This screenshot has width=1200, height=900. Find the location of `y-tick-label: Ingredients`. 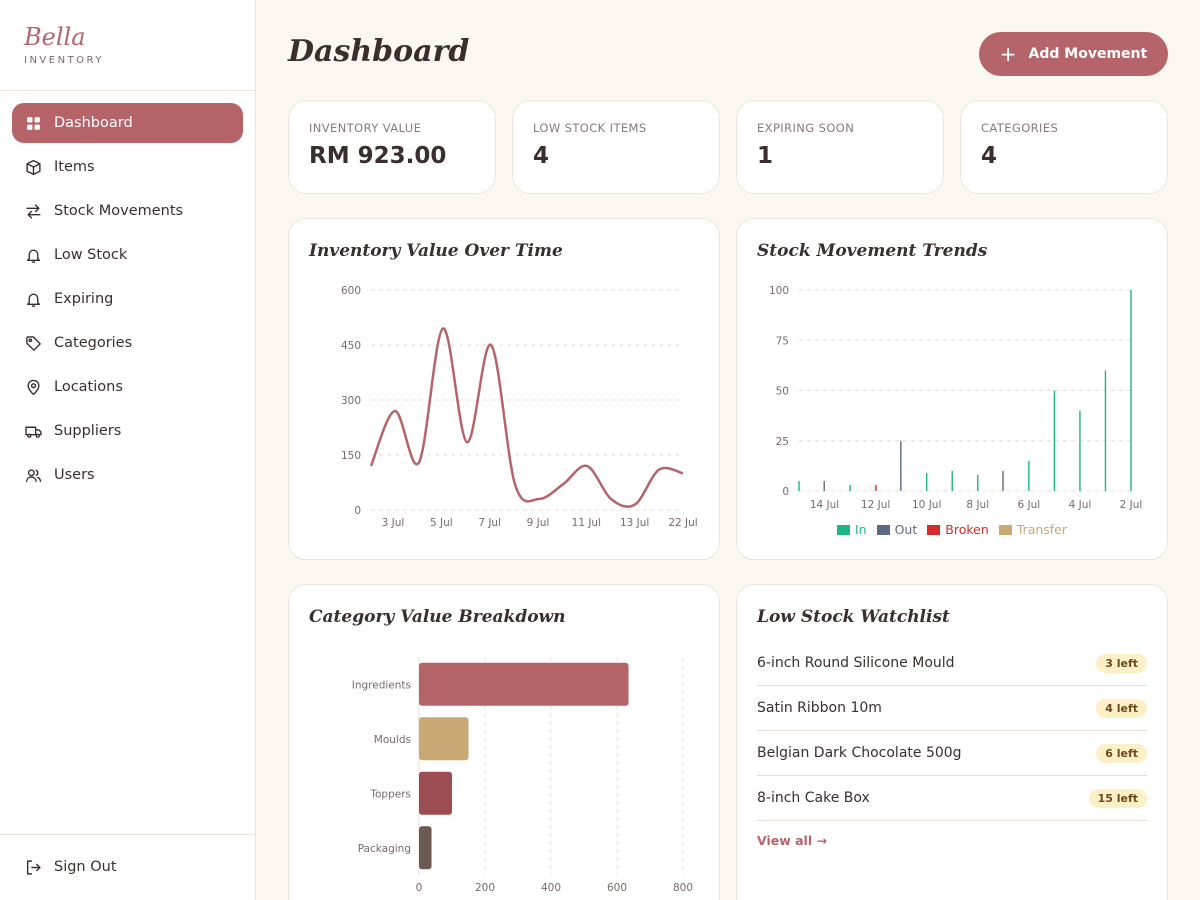

y-tick-label: Ingredients is located at coordinates (381, 685).